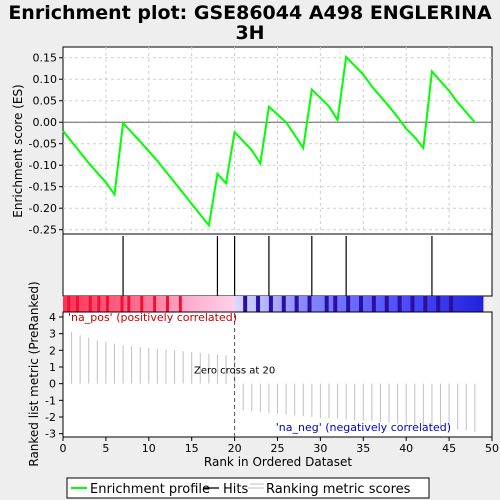  I want to click on es-y-tick-label-4: -0.05, so click(43, 144).